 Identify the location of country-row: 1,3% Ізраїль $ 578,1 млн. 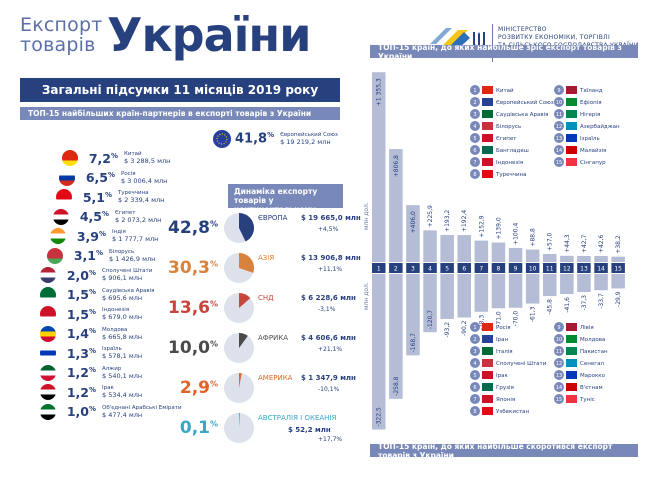
(91, 353).